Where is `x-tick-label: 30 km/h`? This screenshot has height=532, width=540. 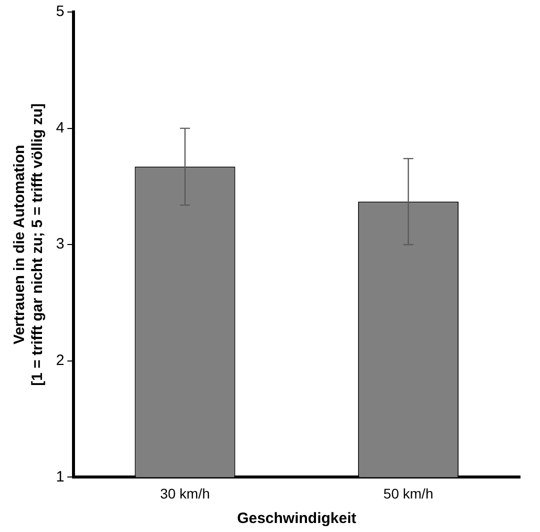
x-tick-label: 30 km/h is located at coordinates (185, 493).